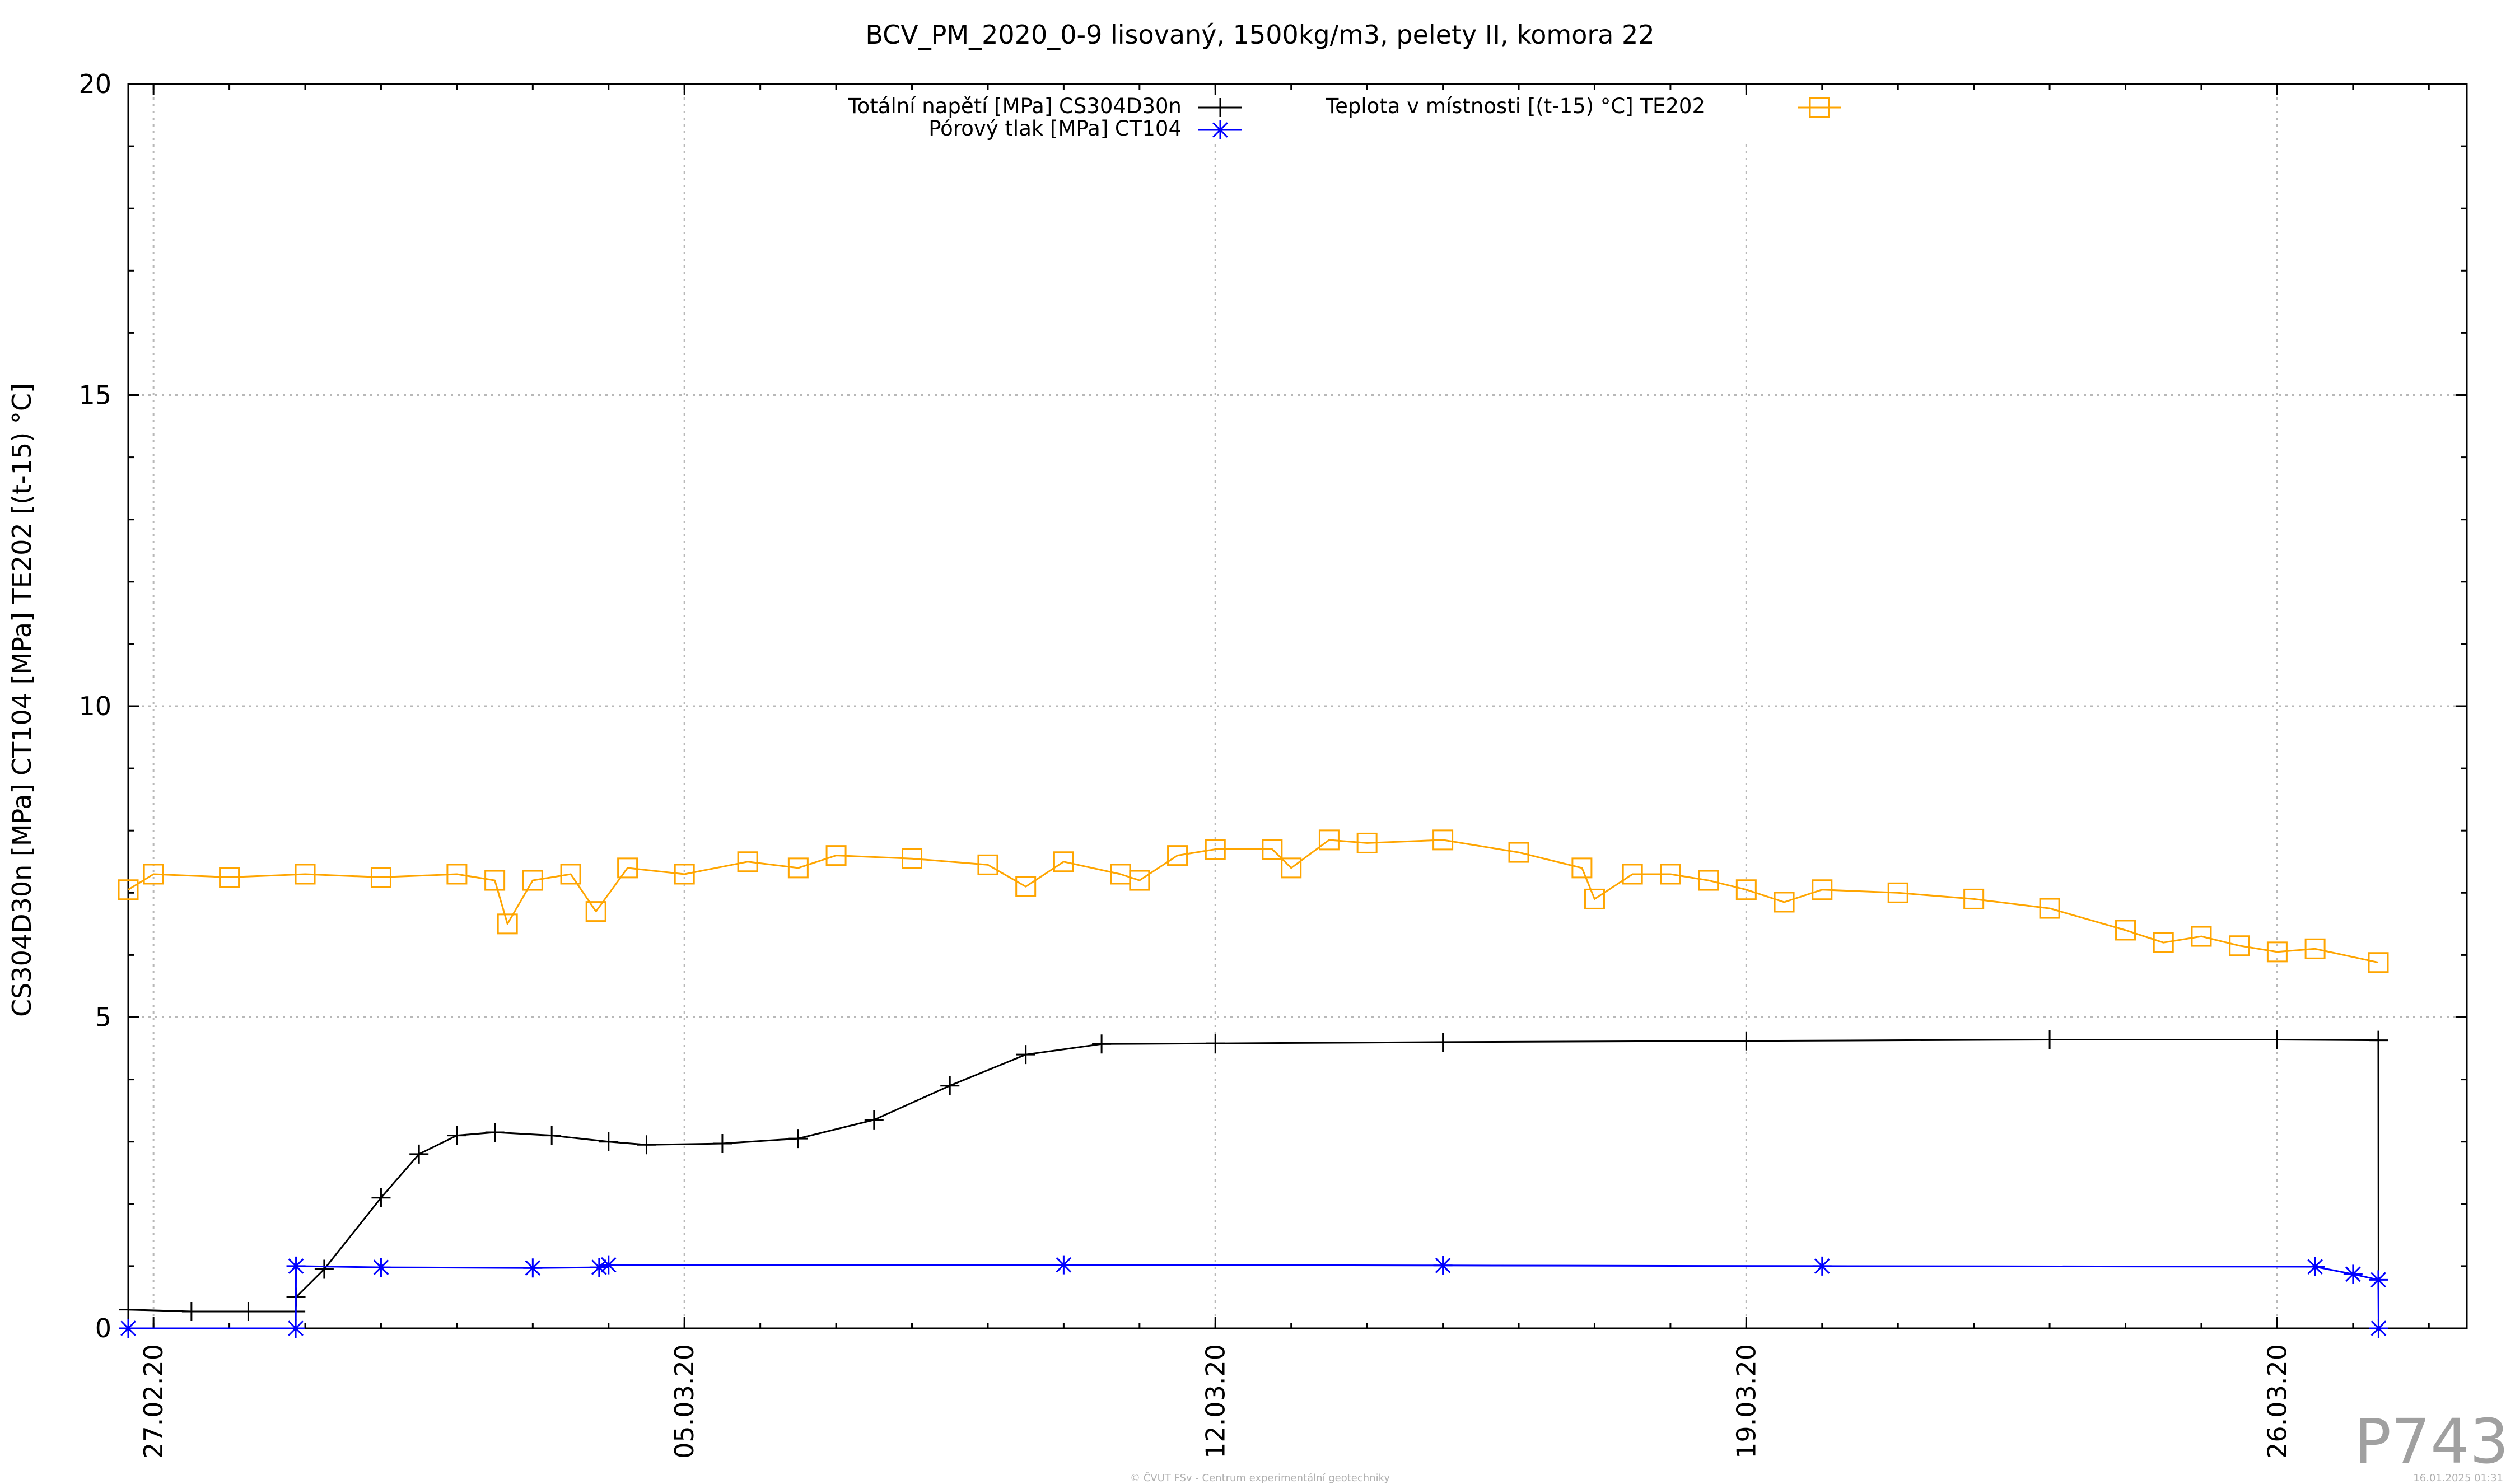  I want to click on y-tick-label: 10, so click(95, 706).